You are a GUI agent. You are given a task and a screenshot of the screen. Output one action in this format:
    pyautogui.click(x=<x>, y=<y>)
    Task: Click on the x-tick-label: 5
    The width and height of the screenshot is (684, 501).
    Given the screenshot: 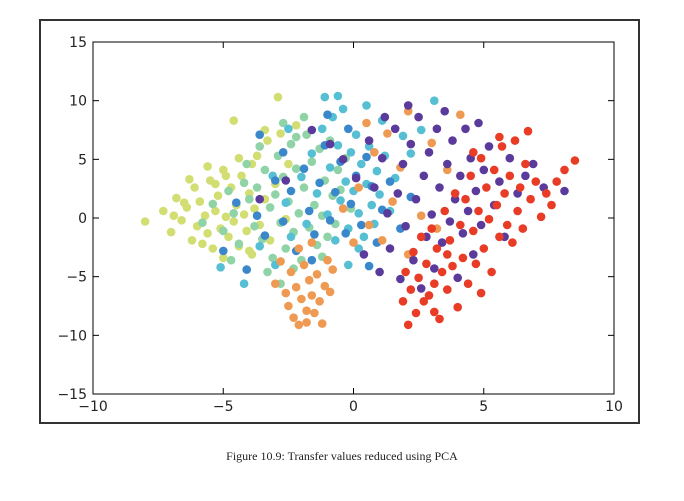 What is the action you would take?
    pyautogui.click(x=483, y=407)
    